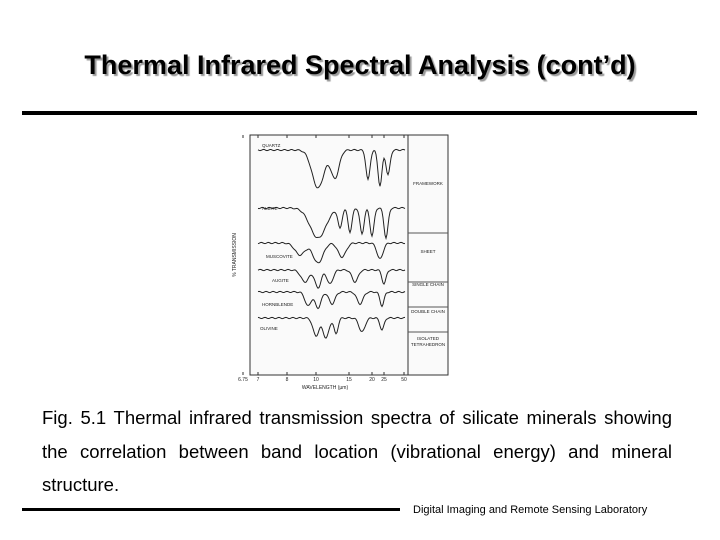 This screenshot has height=540, width=720. I want to click on figure-frame, so click(349, 255).